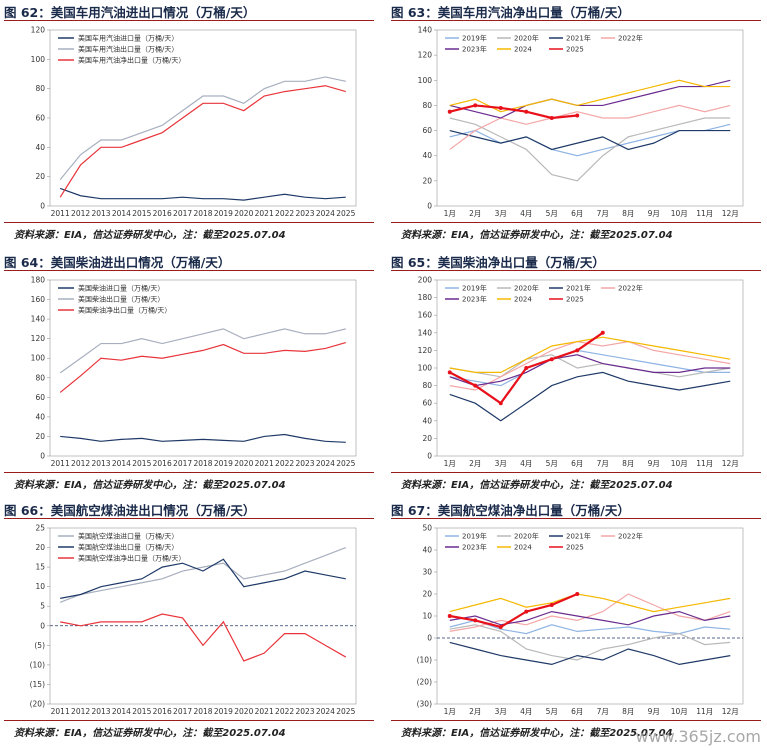 Image resolution: width=767 pixels, height=750 pixels. I want to click on x-tick-label: 7月, so click(603, 711).